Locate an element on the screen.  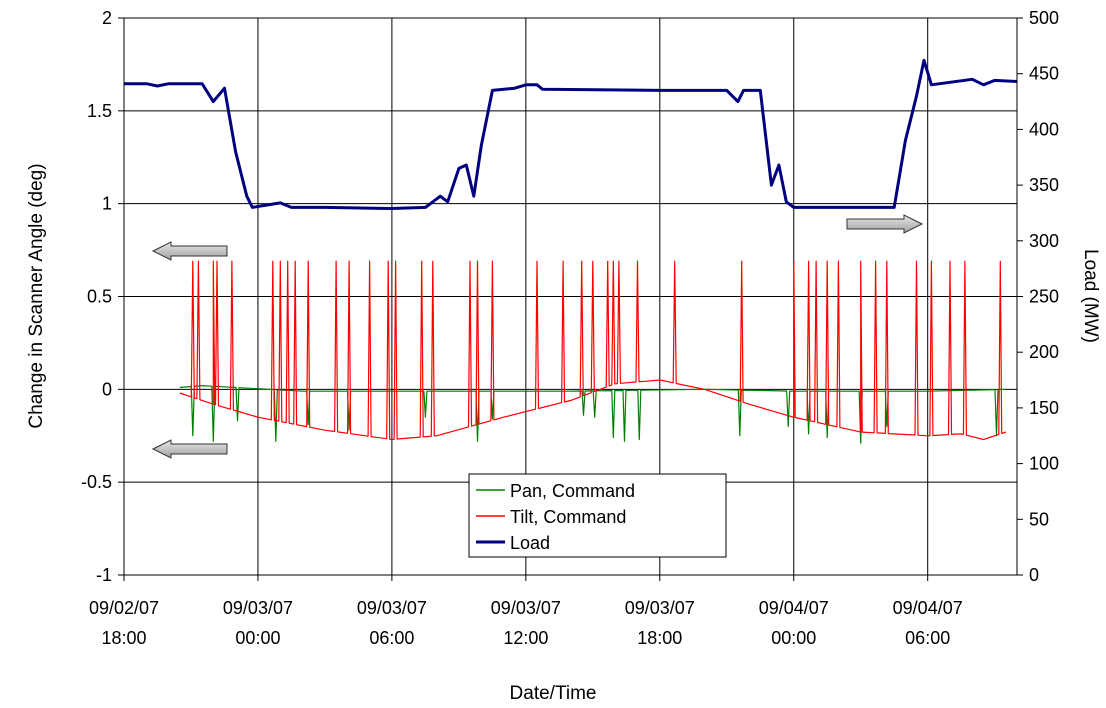
x-axis-title: Date/Time is located at coordinates (553, 693).